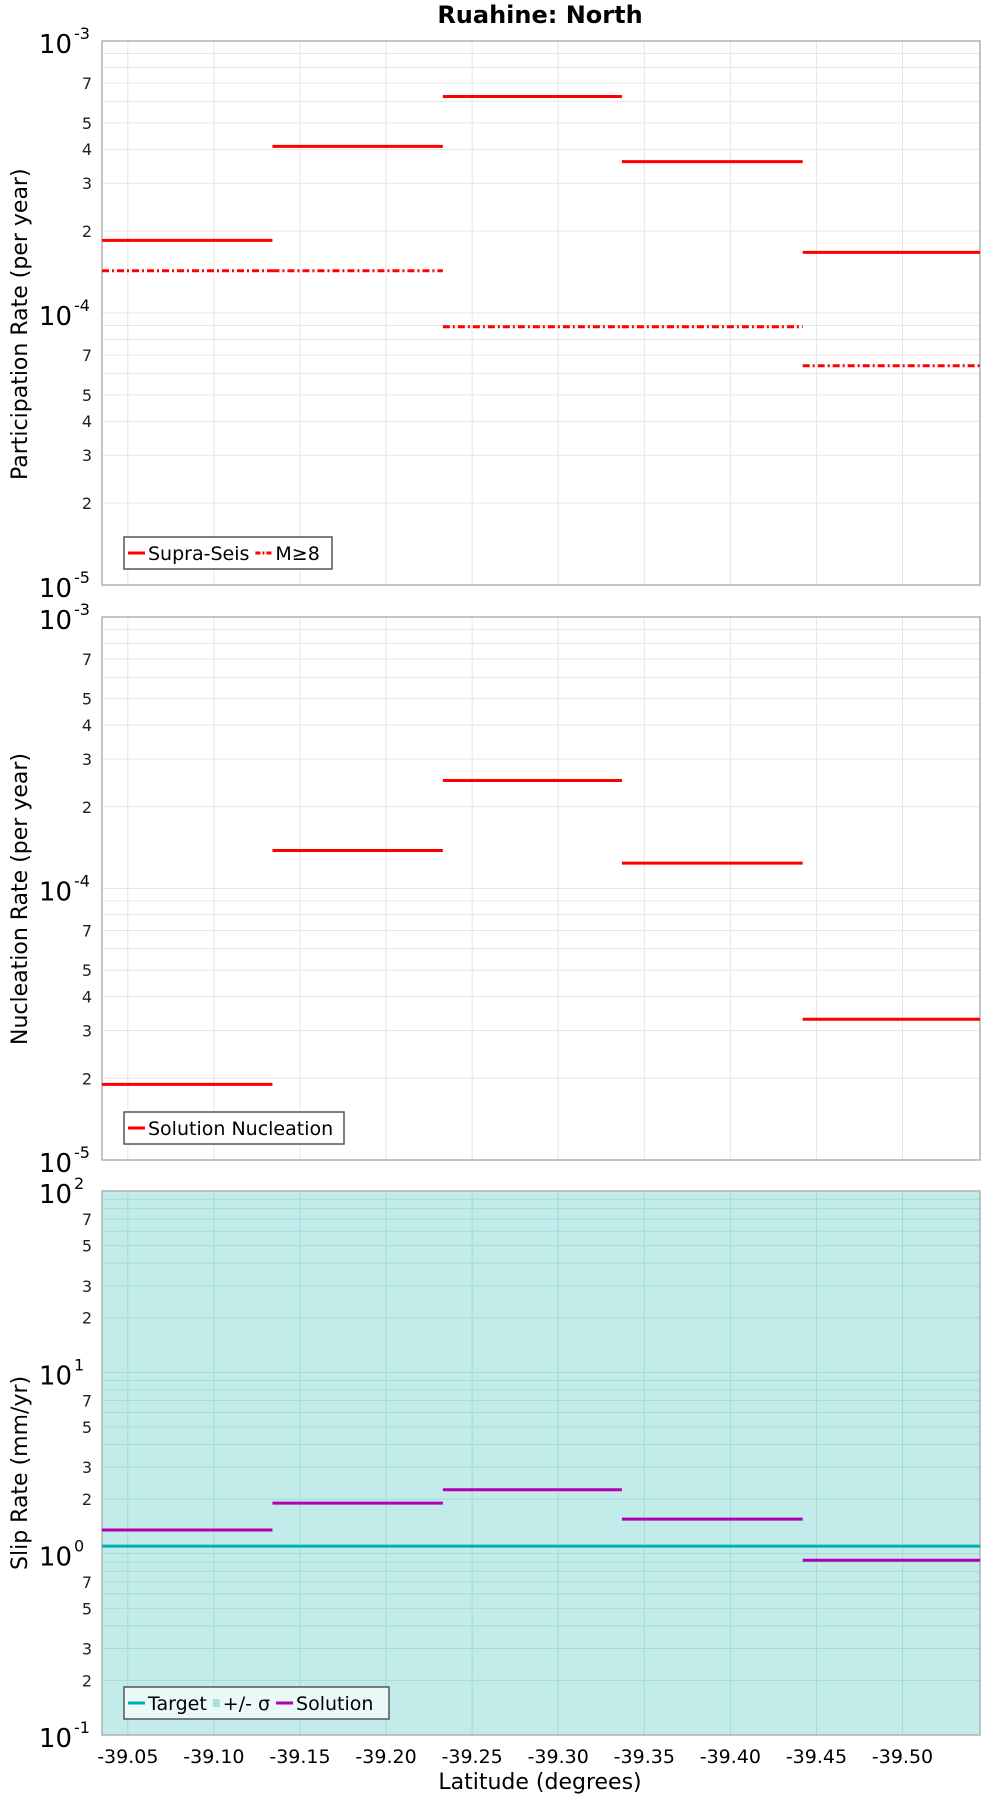  Describe the element at coordinates (730, 1757) in the screenshot. I see `x-tick-label: -39.40` at that location.